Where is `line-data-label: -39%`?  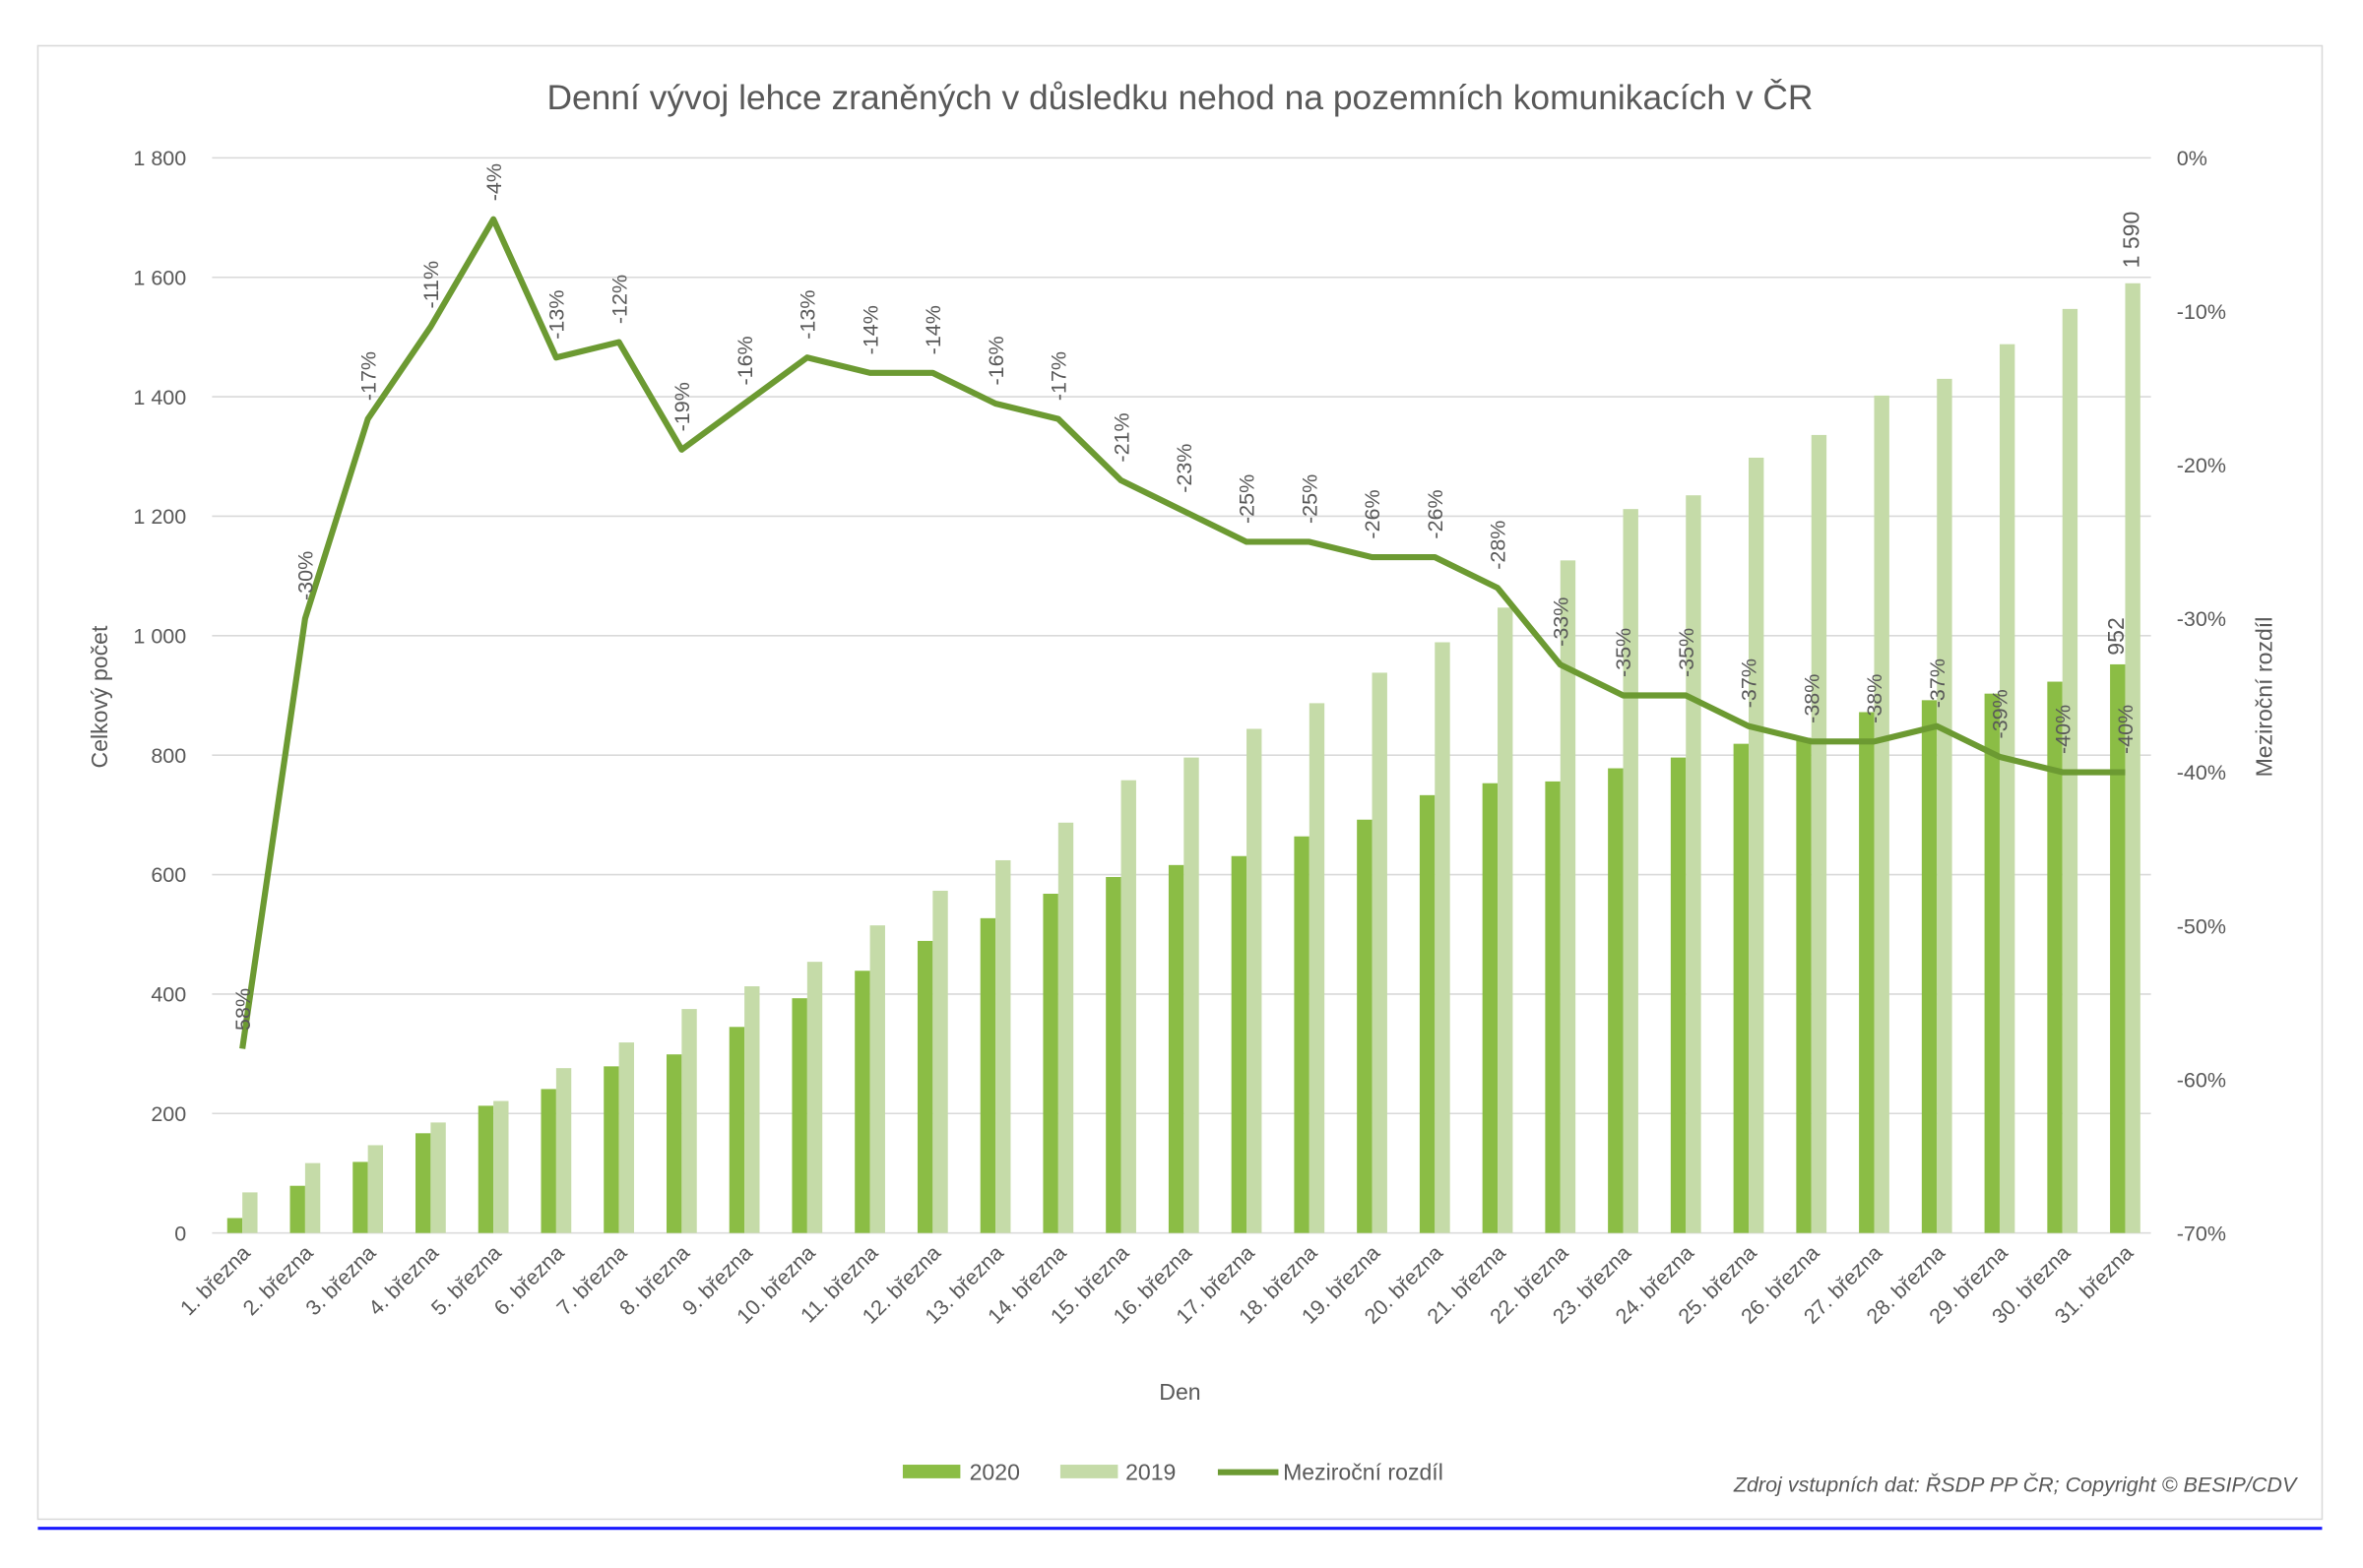 line-data-label: -39% is located at coordinates (2001, 713).